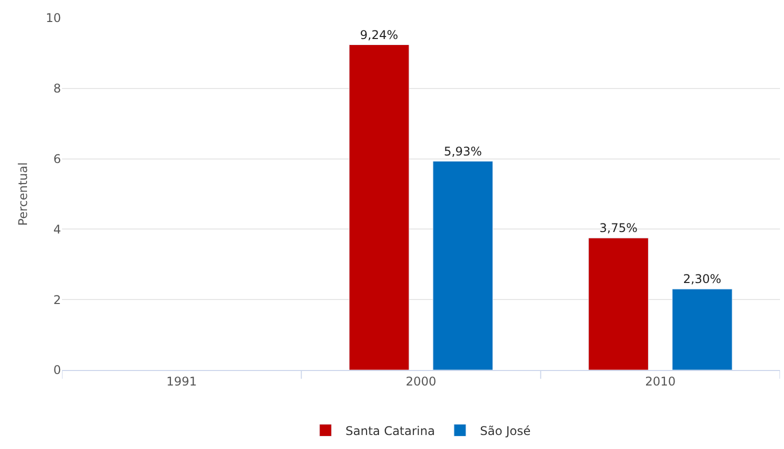 The width and height of the screenshot is (784, 449). Describe the element at coordinates (23, 194) in the screenshot. I see `y-axis-title: Percentual` at that location.